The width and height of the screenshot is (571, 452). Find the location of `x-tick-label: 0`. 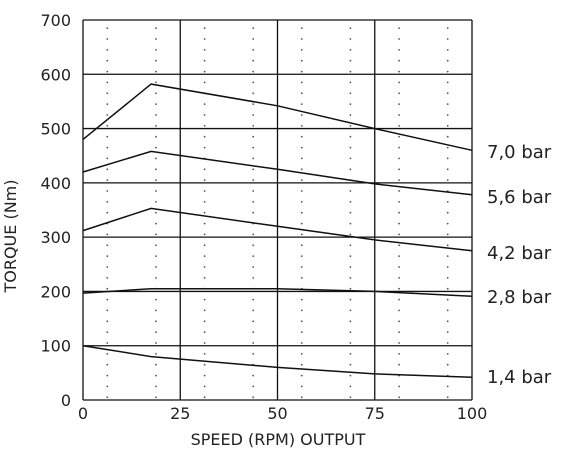

x-tick-label: 0 is located at coordinates (83, 413).